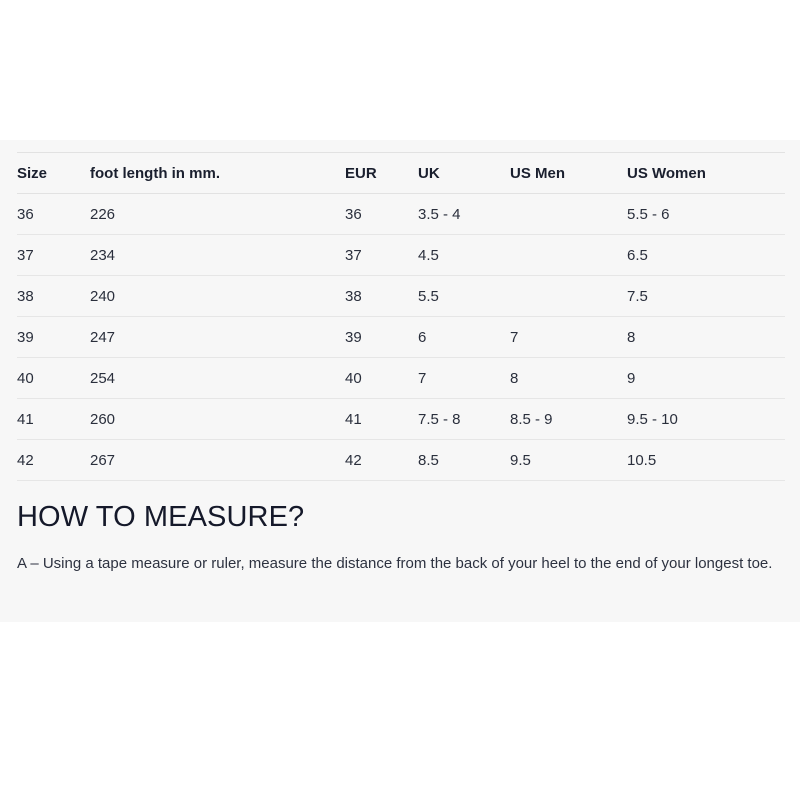 The image size is (800, 800). What do you see at coordinates (464, 173) in the screenshot?
I see `column-header-uk: UK` at bounding box center [464, 173].